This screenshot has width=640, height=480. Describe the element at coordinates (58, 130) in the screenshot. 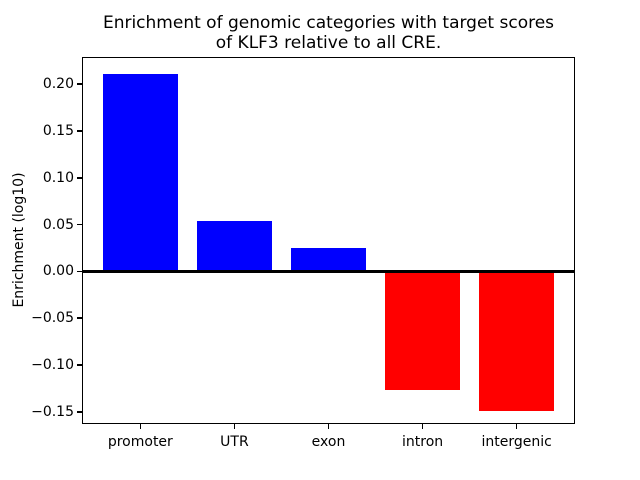

I see `y-tick-label-0.15: 0.15` at that location.